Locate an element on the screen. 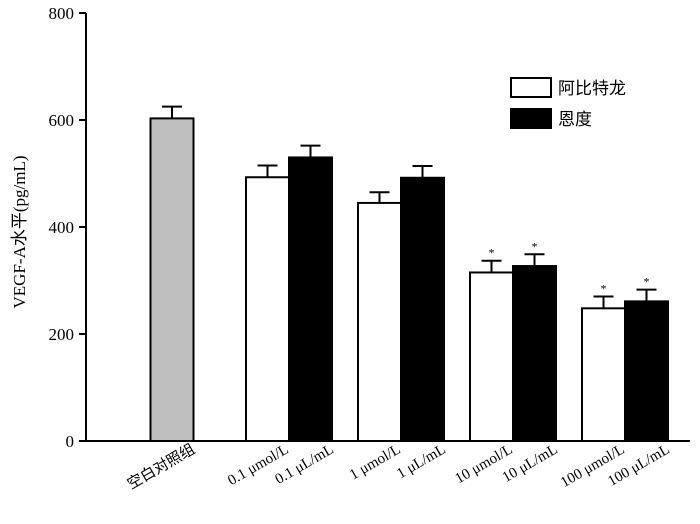 The width and height of the screenshot is (700, 524). x-label-series2: 1 μL/mL is located at coordinates (421, 462).